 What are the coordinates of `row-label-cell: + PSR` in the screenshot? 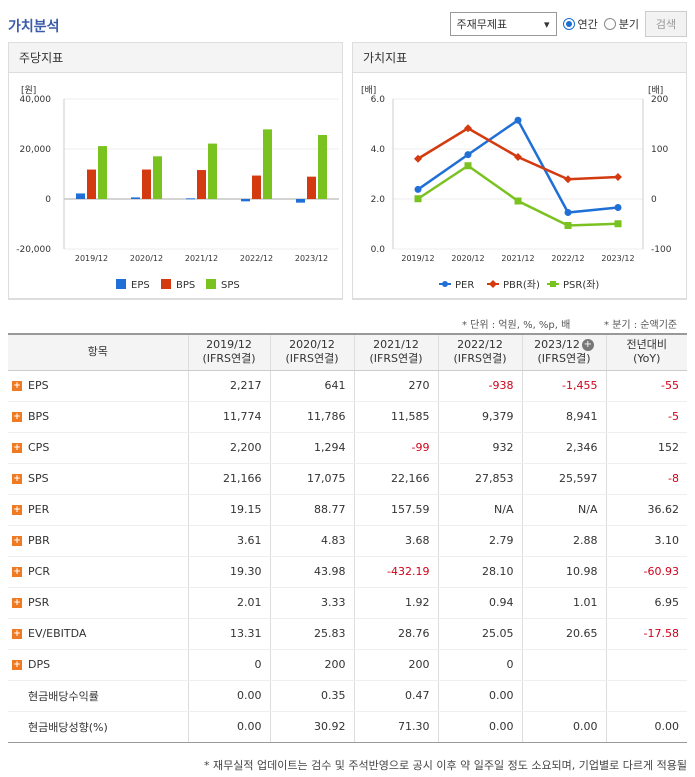 It's located at (98, 603).